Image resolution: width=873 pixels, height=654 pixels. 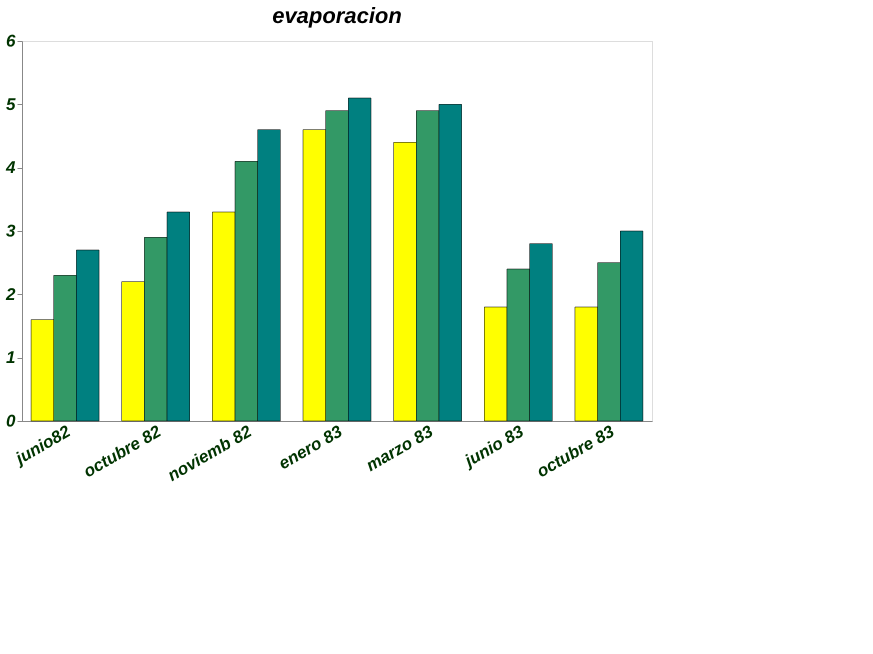 I want to click on y-tick-label: 0, so click(x=11, y=421).